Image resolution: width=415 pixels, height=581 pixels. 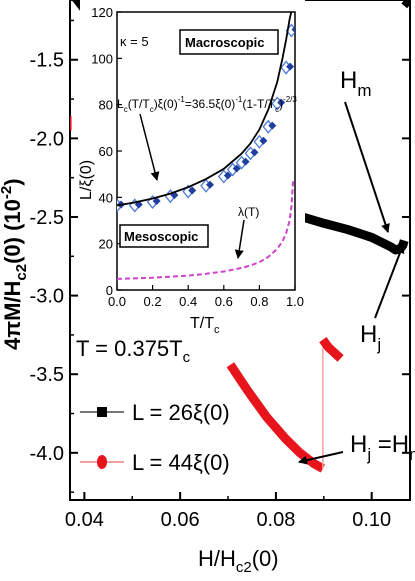 What do you see at coordinates (149, 147) in the screenshot?
I see `fit-formula-arrow` at bounding box center [149, 147].